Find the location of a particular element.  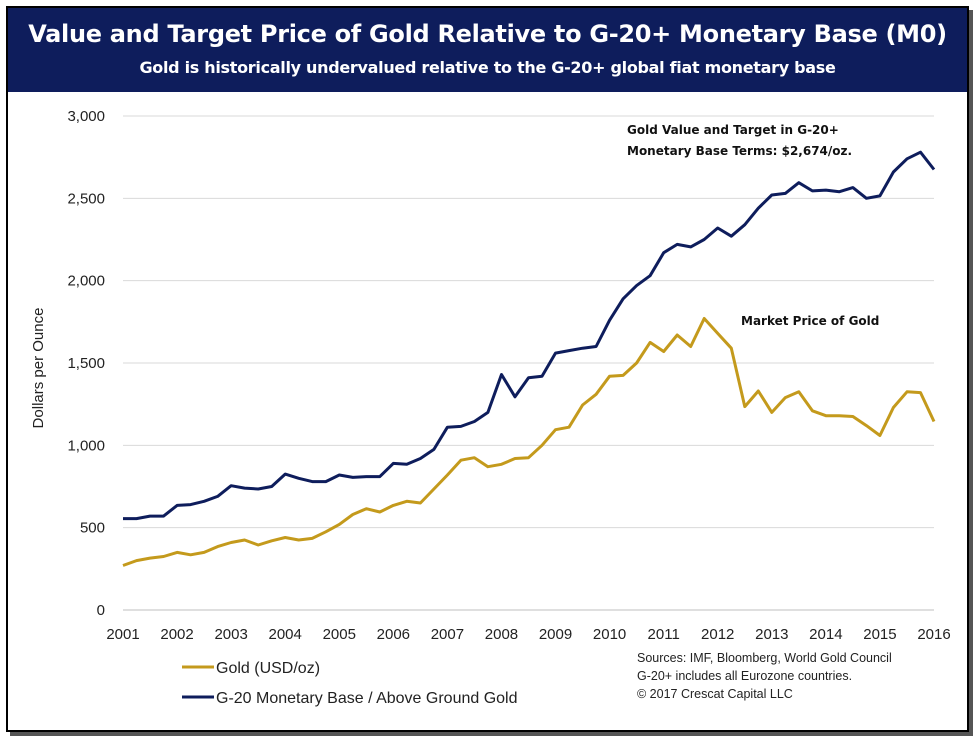

x-tick-label: 2006 is located at coordinates (393, 634).